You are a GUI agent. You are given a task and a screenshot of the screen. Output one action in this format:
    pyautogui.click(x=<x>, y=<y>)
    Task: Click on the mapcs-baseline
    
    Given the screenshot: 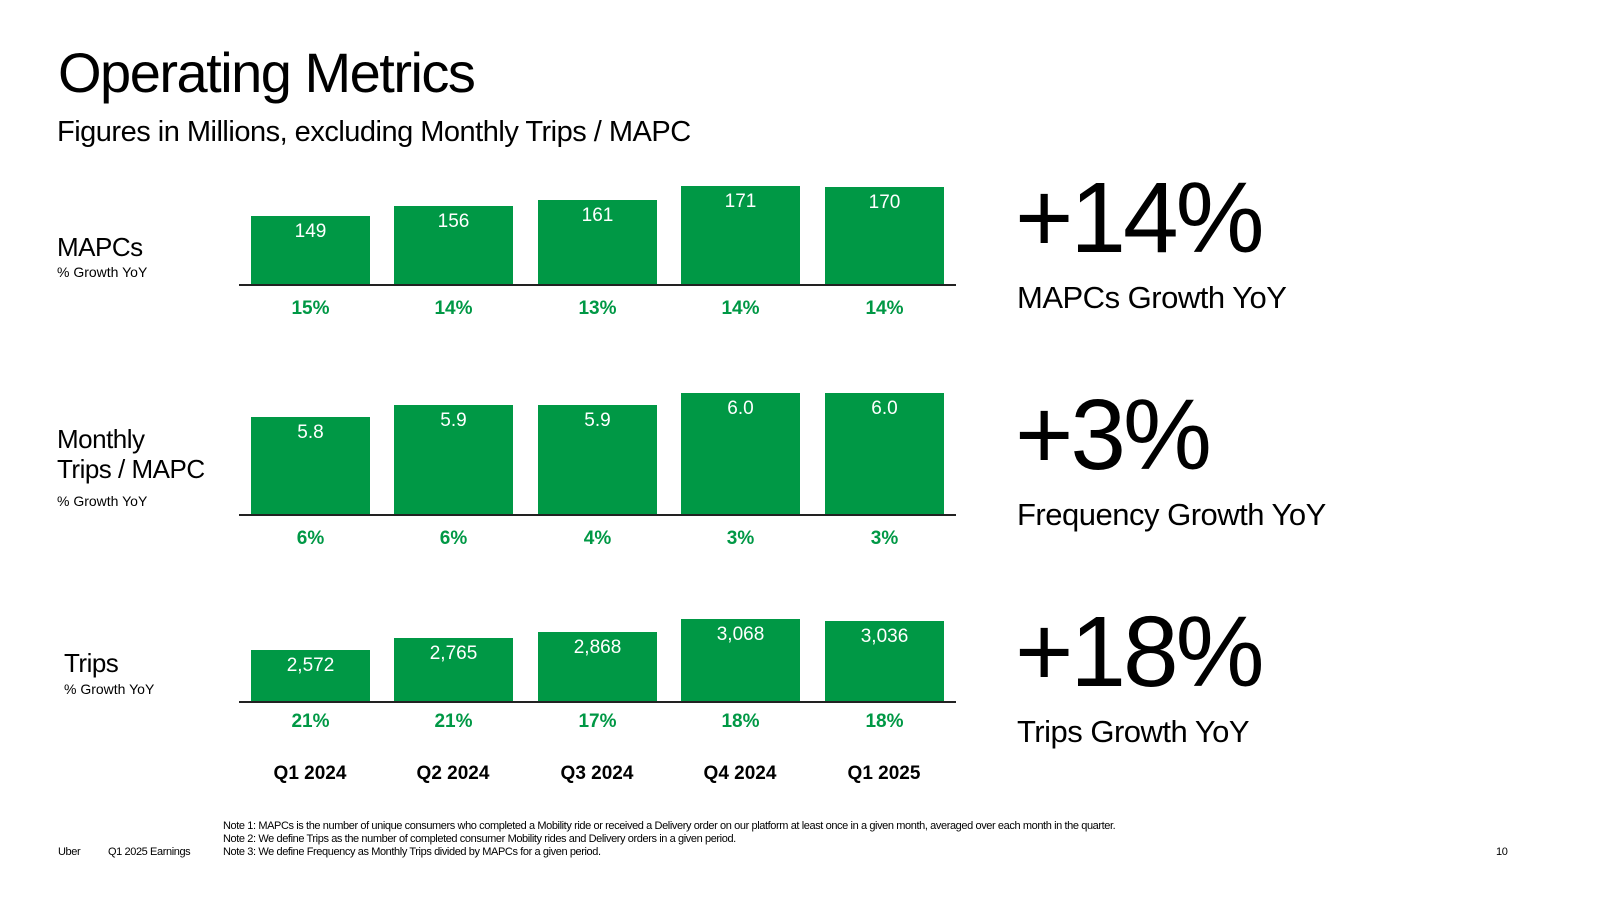 What is the action you would take?
    pyautogui.click(x=597, y=285)
    